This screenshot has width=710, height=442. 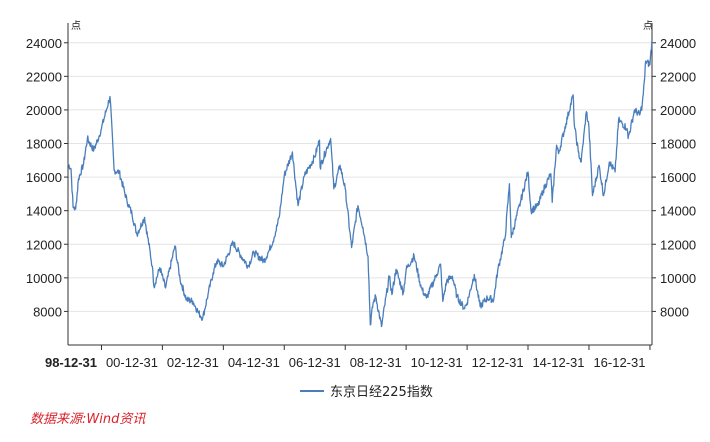 I want to click on left-axis-unit: 点, so click(x=76, y=26).